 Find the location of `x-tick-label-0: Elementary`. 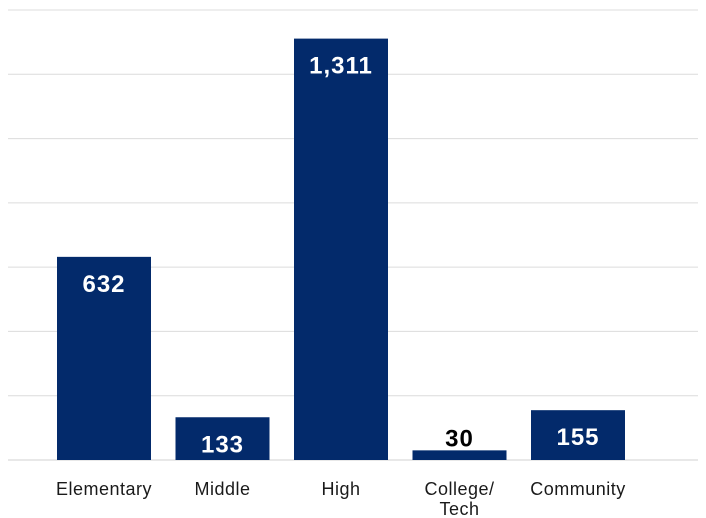

x-tick-label-0: Elementary is located at coordinates (104, 489).